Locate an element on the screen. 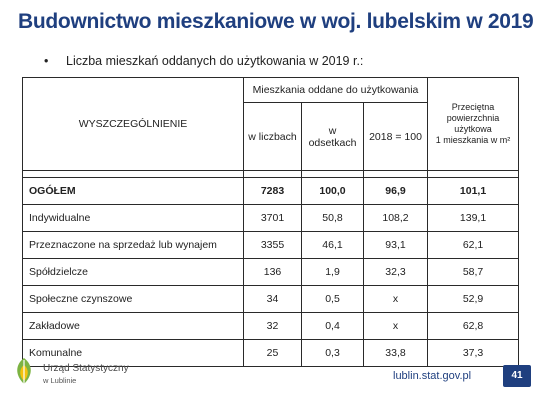  logo-name: Urząd Statystyczny is located at coordinates (86, 368).